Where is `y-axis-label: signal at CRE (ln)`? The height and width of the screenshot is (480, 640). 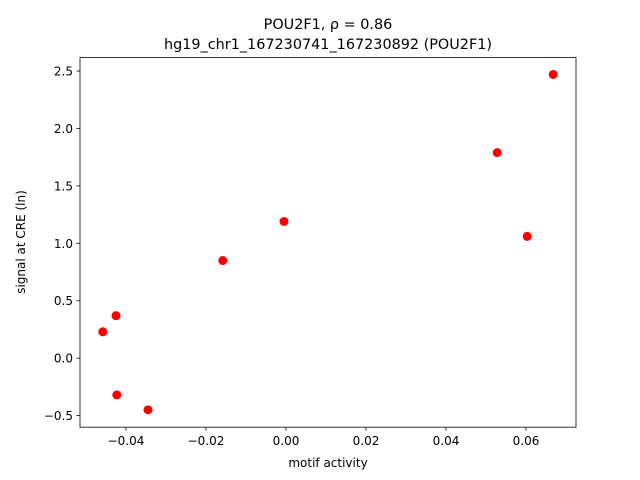
y-axis-label: signal at CRE (ln) is located at coordinates (21, 242).